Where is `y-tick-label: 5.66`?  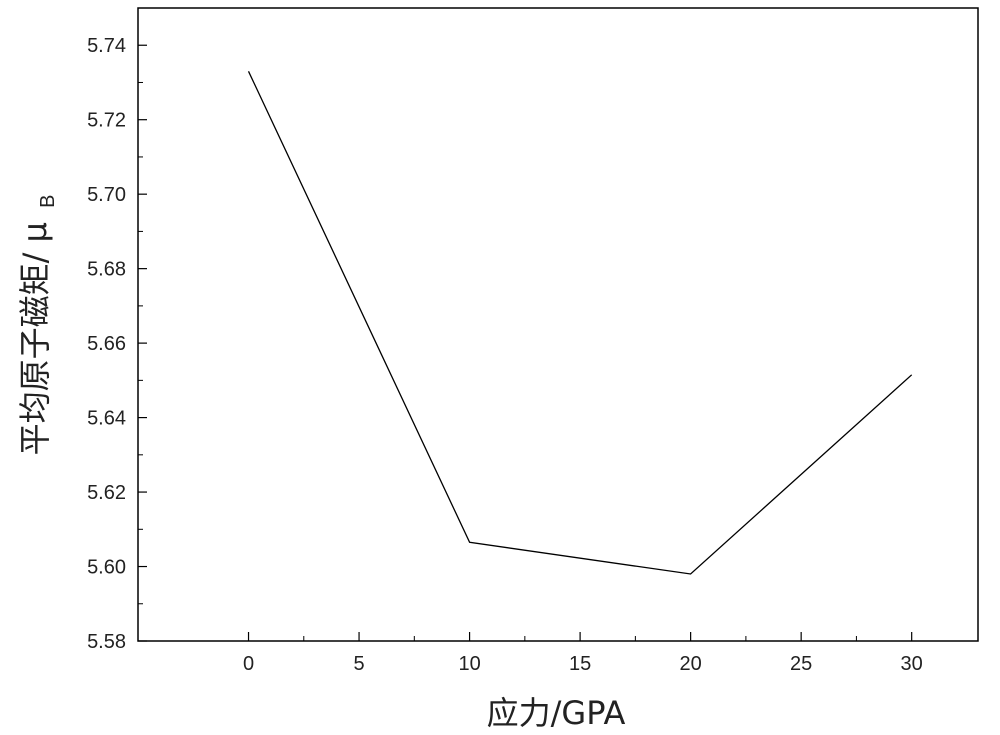
y-tick-label: 5.66 is located at coordinates (106, 344).